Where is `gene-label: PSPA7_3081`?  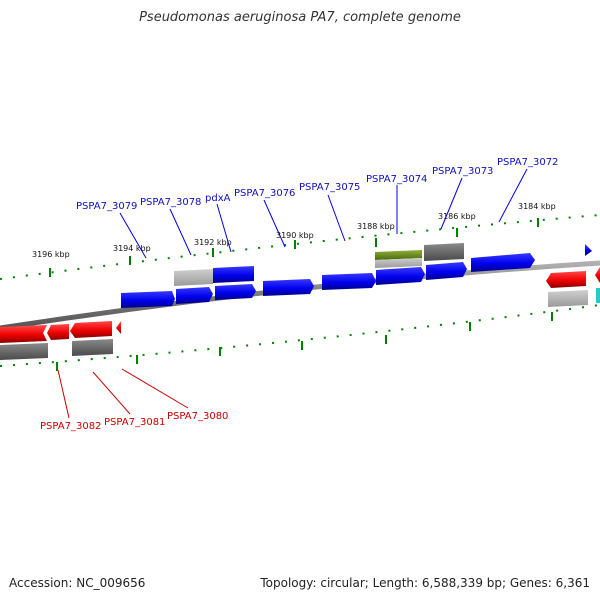 gene-label: PSPA7_3081 is located at coordinates (134, 422).